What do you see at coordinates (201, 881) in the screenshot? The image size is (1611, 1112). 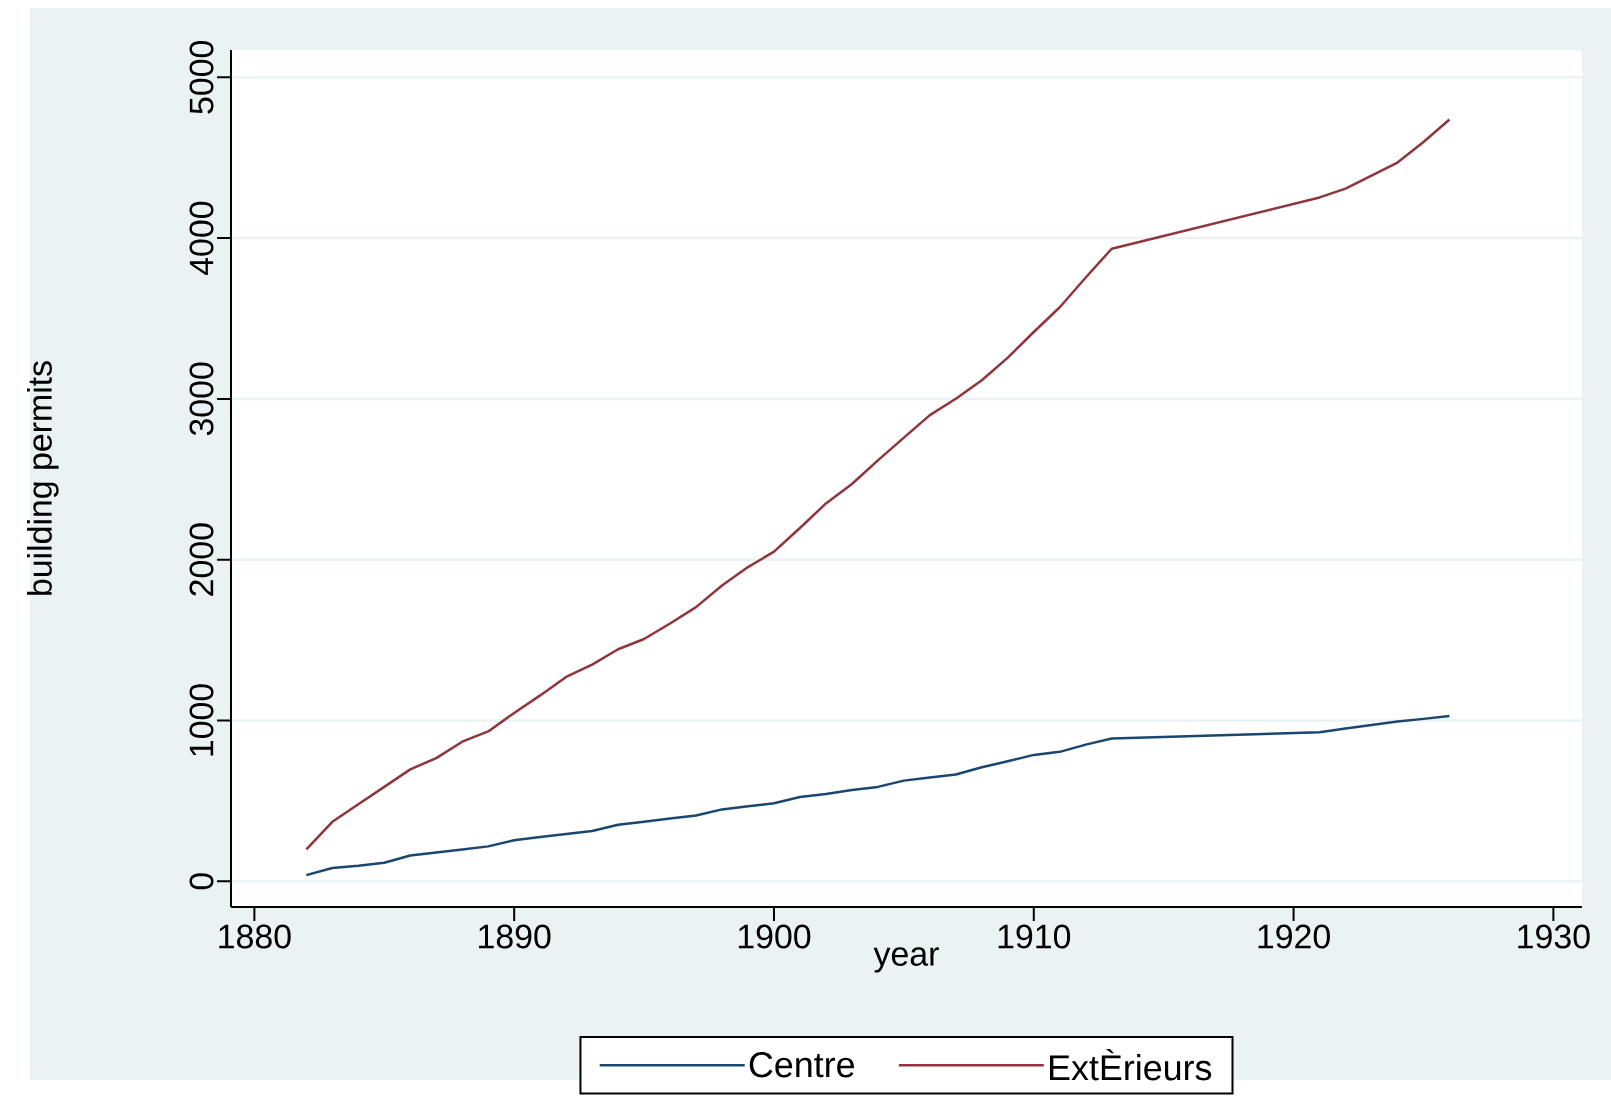 I see `y-tick-label: 0` at bounding box center [201, 881].